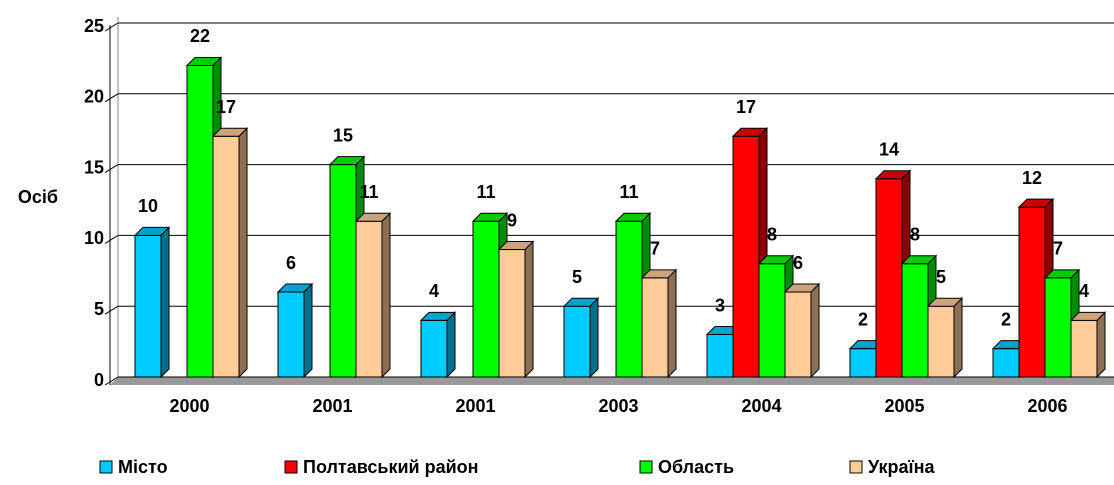 The height and width of the screenshot is (485, 1114). I want to click on data-label: 12, so click(1032, 178).